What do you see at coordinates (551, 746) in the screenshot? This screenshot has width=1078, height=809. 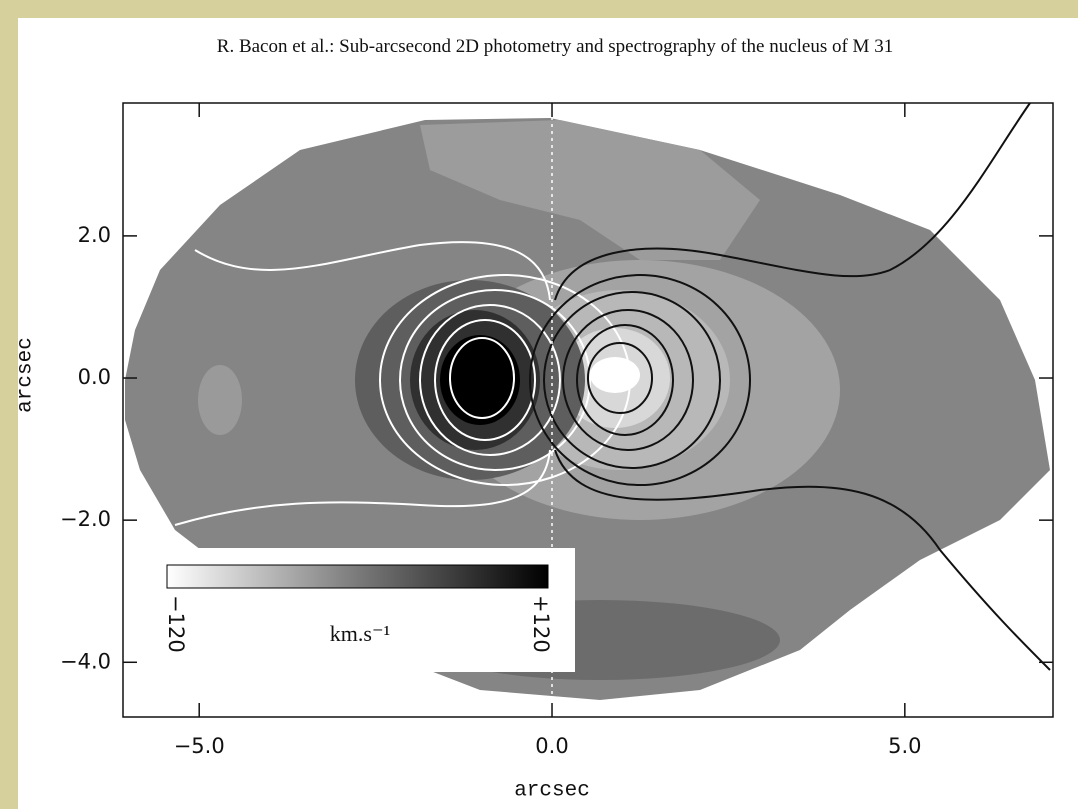 I see `x-tick-label: 0.0` at bounding box center [551, 746].